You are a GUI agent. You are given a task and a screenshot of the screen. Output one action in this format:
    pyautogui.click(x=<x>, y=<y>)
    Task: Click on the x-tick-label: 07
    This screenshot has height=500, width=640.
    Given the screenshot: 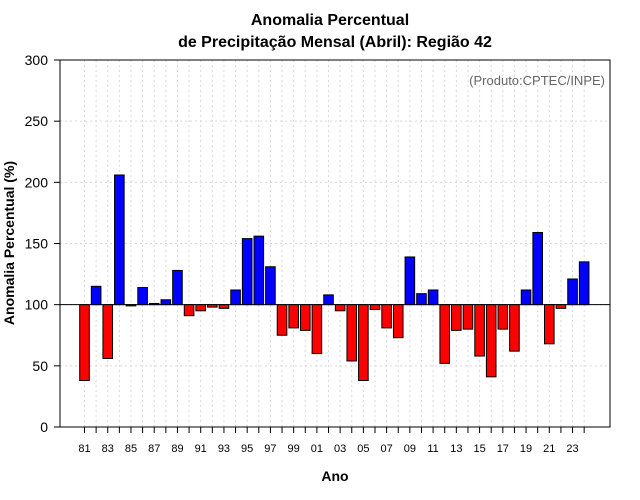 What is the action you would take?
    pyautogui.click(x=386, y=449)
    